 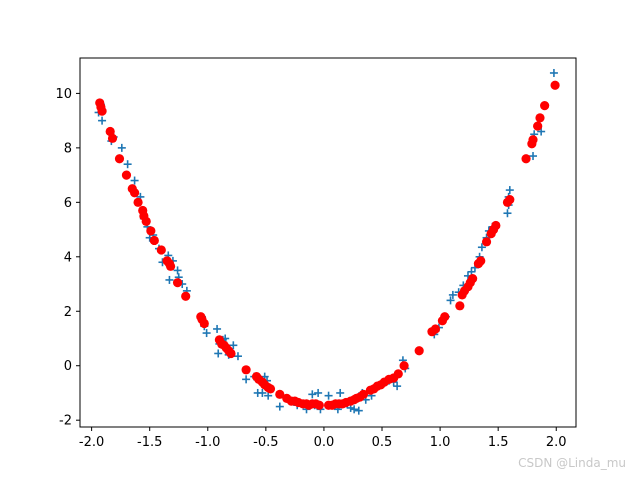 I want to click on x-tick-label: 0.0, so click(x=324, y=442).